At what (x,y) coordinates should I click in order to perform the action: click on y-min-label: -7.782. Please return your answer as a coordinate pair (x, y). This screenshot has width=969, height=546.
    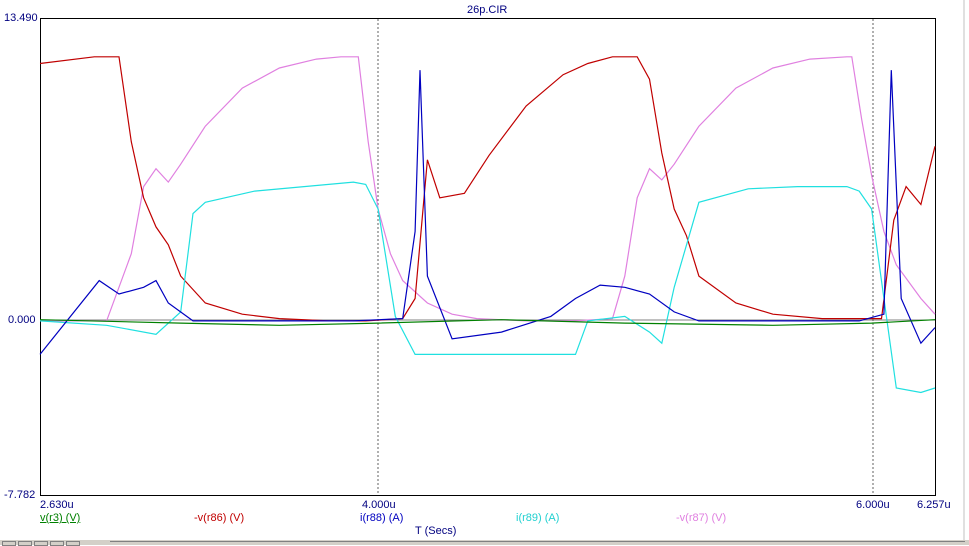
    Looking at the image, I should click on (20, 495).